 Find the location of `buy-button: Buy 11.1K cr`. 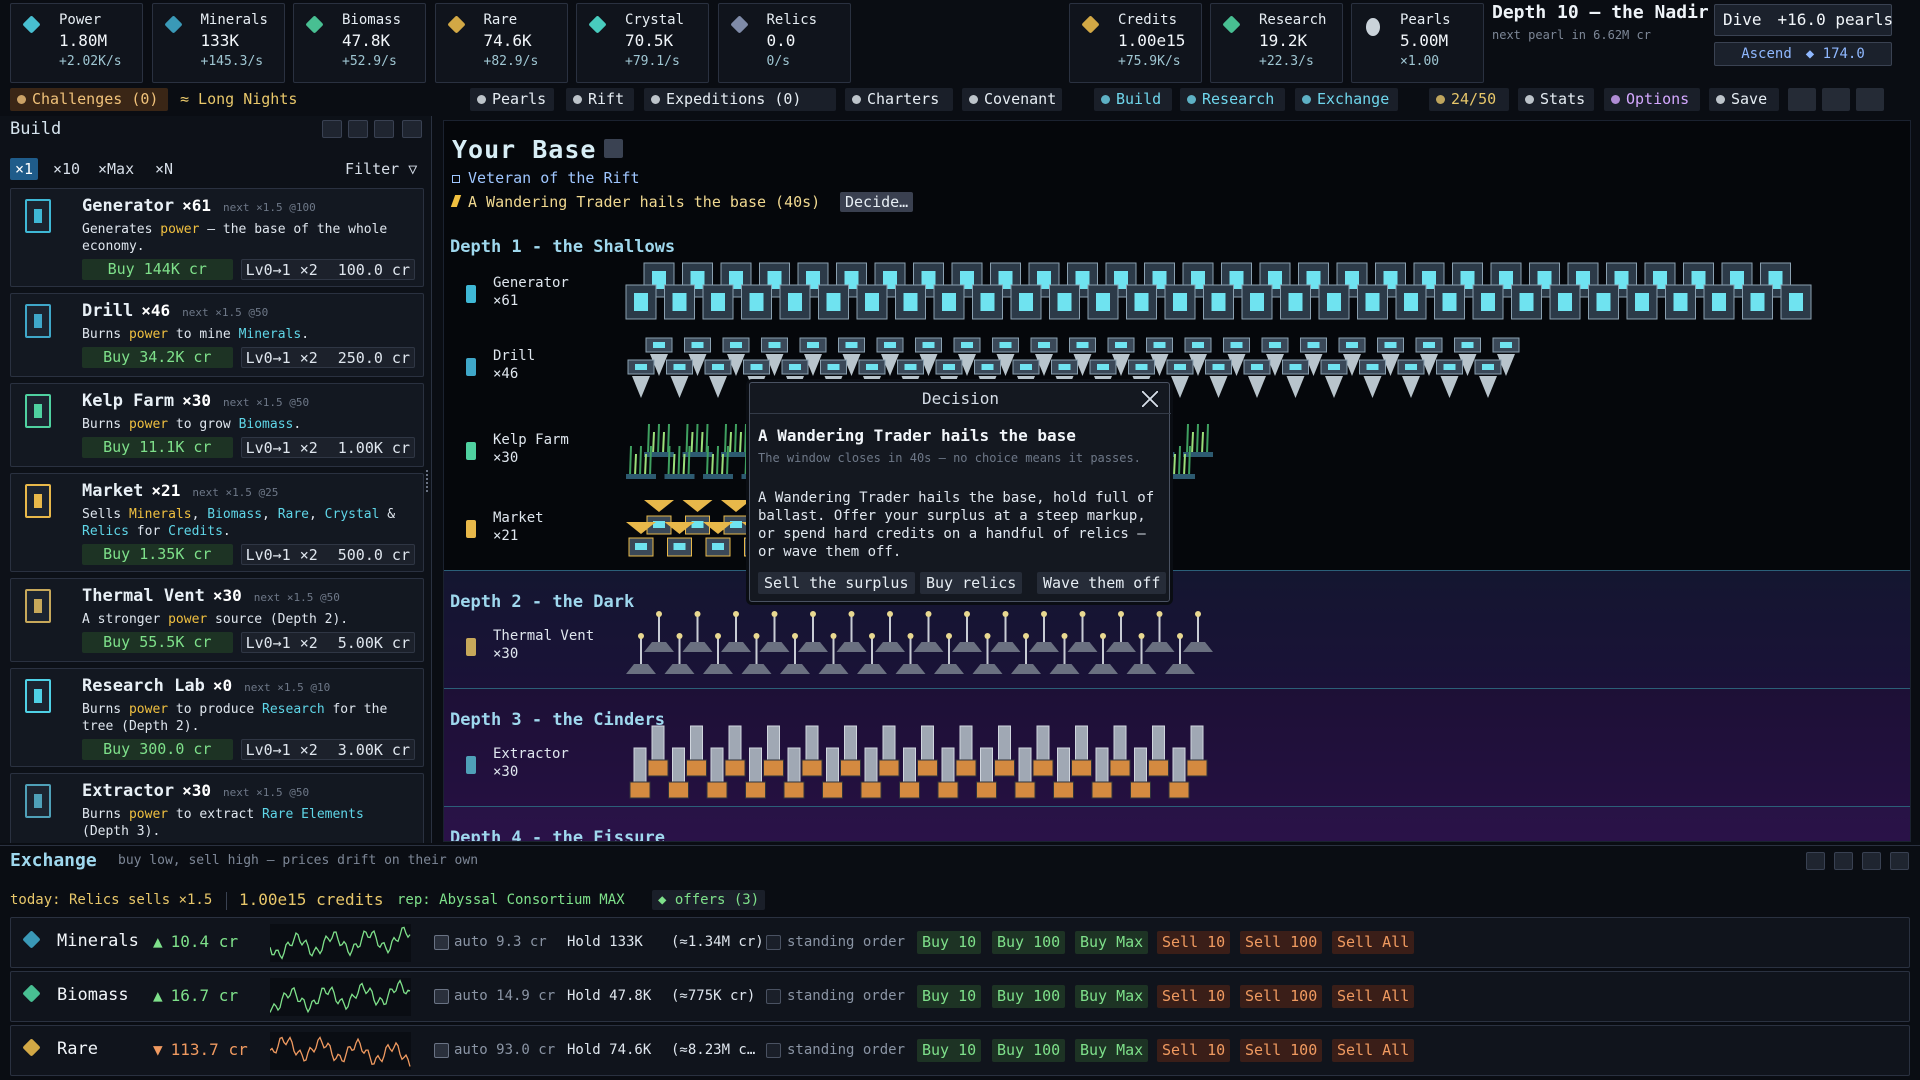

buy-button: Buy 11.1K cr is located at coordinates (157, 447).